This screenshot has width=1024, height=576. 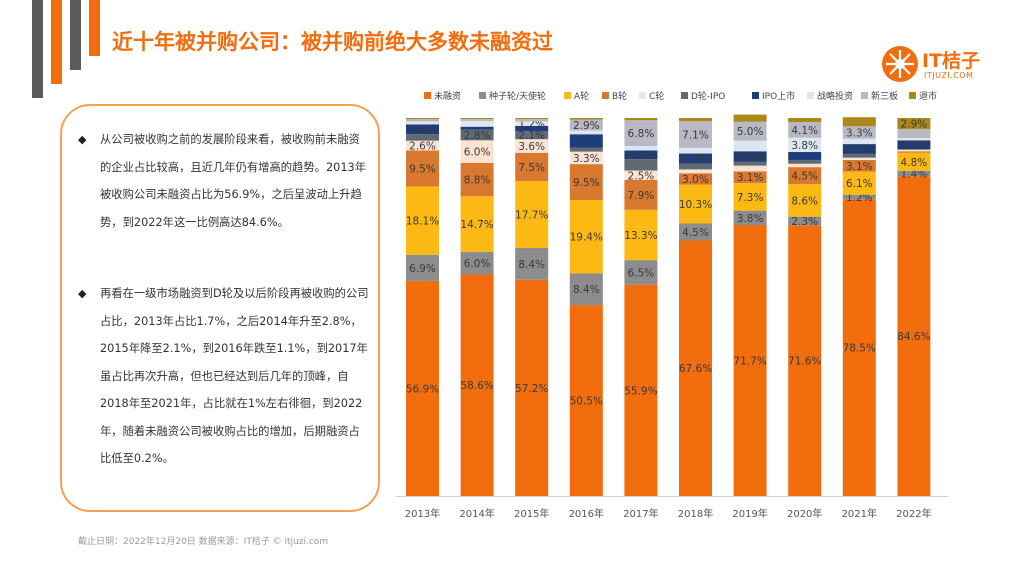 I want to click on data-label: 3.6%, so click(x=531, y=147).